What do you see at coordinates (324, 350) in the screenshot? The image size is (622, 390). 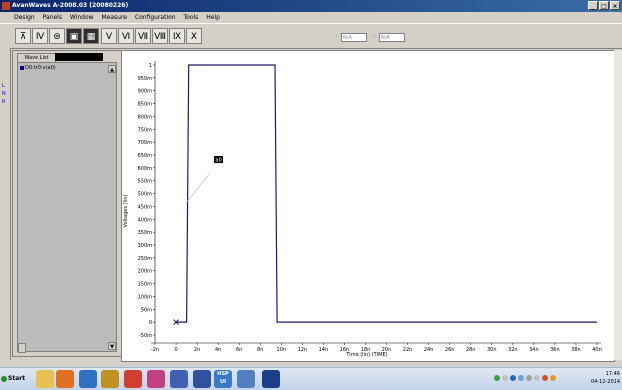 I see `x-tick-label: 14n` at bounding box center [324, 350].